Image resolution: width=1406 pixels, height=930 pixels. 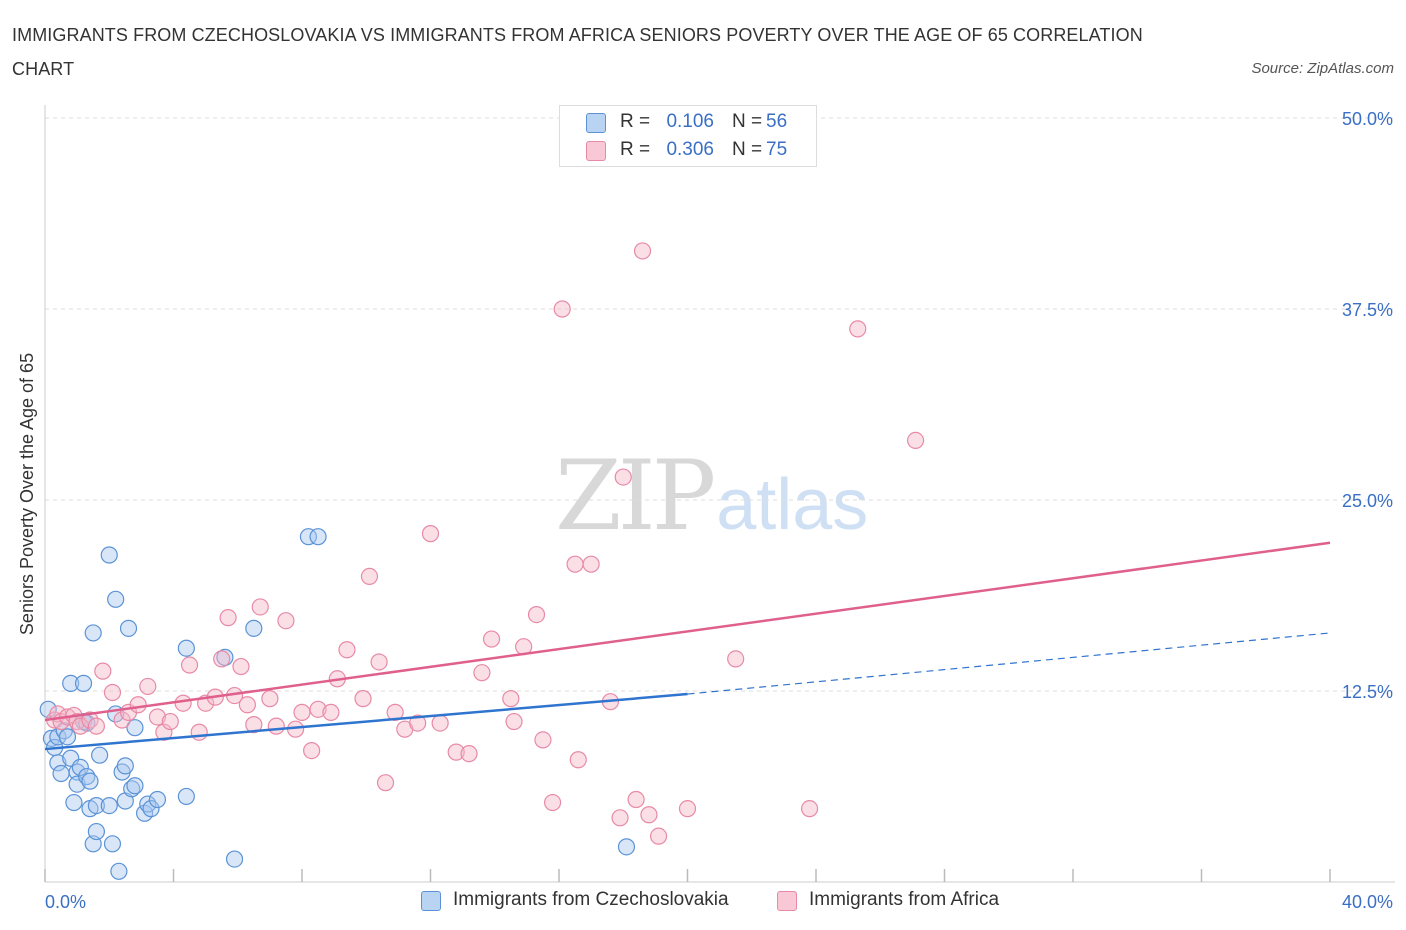 I want to click on correlation-legend: R = 0.106 N = 56 R = 0.306 N = 75, so click(x=688, y=136).